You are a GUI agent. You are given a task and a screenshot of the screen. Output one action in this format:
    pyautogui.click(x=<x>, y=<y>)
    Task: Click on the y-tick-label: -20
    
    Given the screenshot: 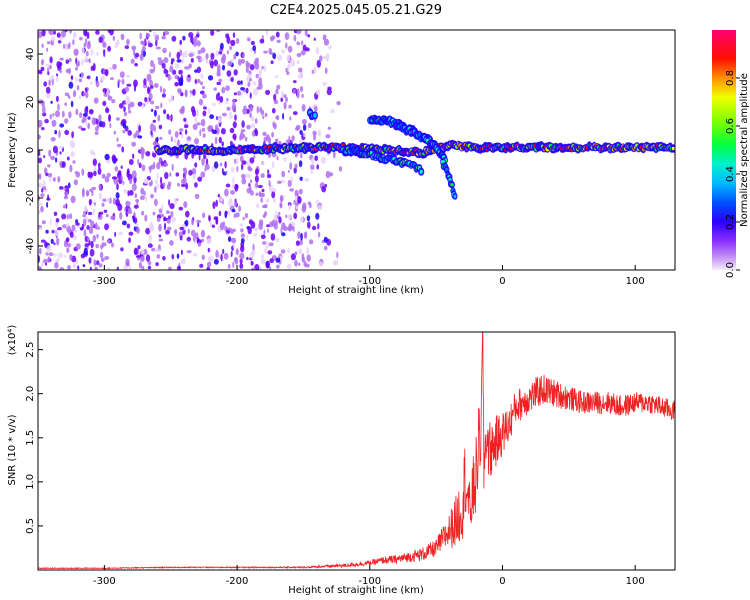 What is the action you would take?
    pyautogui.click(x=30, y=198)
    